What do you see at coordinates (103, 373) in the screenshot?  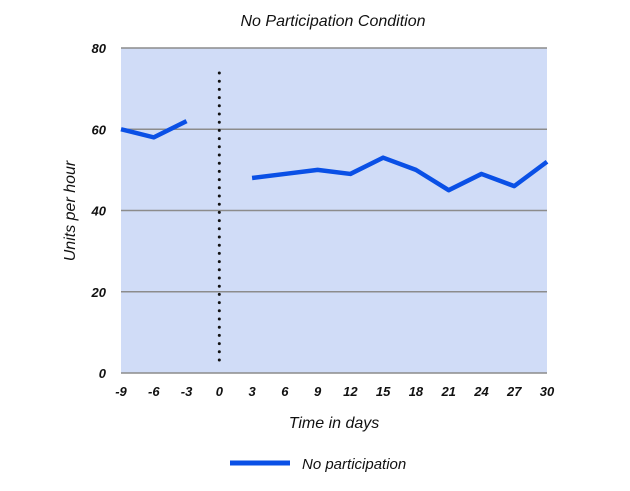 I see `y-tick-label: 0` at bounding box center [103, 373].